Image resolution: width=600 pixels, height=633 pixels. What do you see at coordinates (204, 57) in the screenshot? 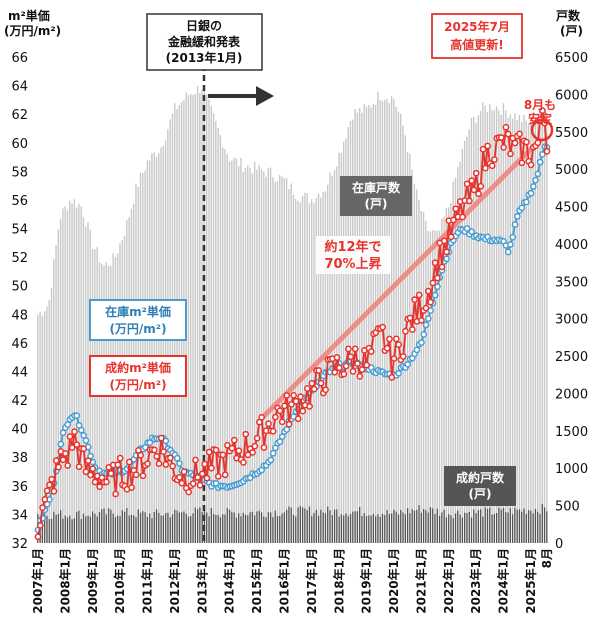
I see `boj-annotation-line3: (2013年1月)` at bounding box center [204, 57].